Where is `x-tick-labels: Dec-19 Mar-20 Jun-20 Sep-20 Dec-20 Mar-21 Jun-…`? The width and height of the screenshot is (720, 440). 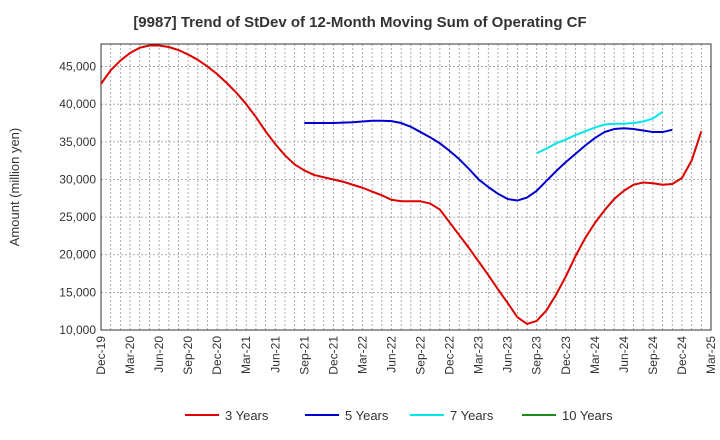 x-tick-labels: Dec-19 Mar-20 Jun-20 Sep-20 Dec-20 Mar-21 Jun-… is located at coordinates (406, 355).